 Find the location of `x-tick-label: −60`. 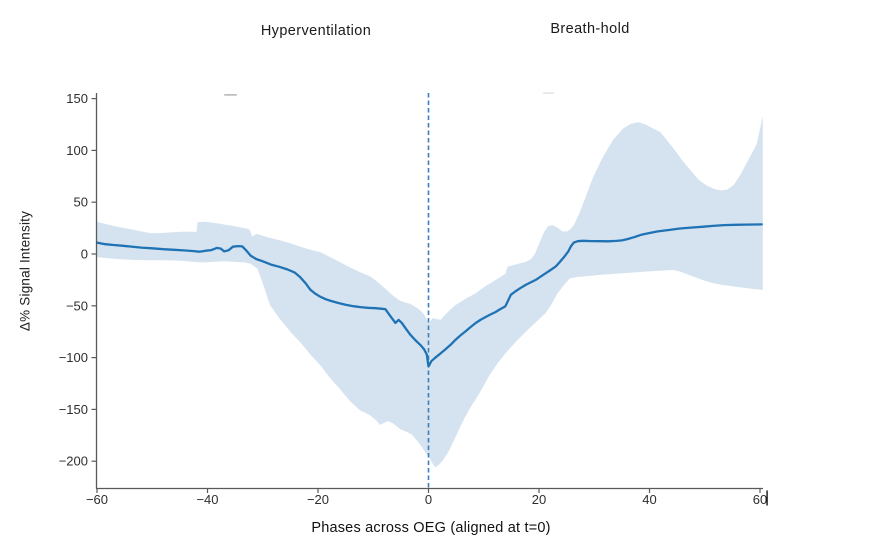

x-tick-label: −60 is located at coordinates (97, 499).